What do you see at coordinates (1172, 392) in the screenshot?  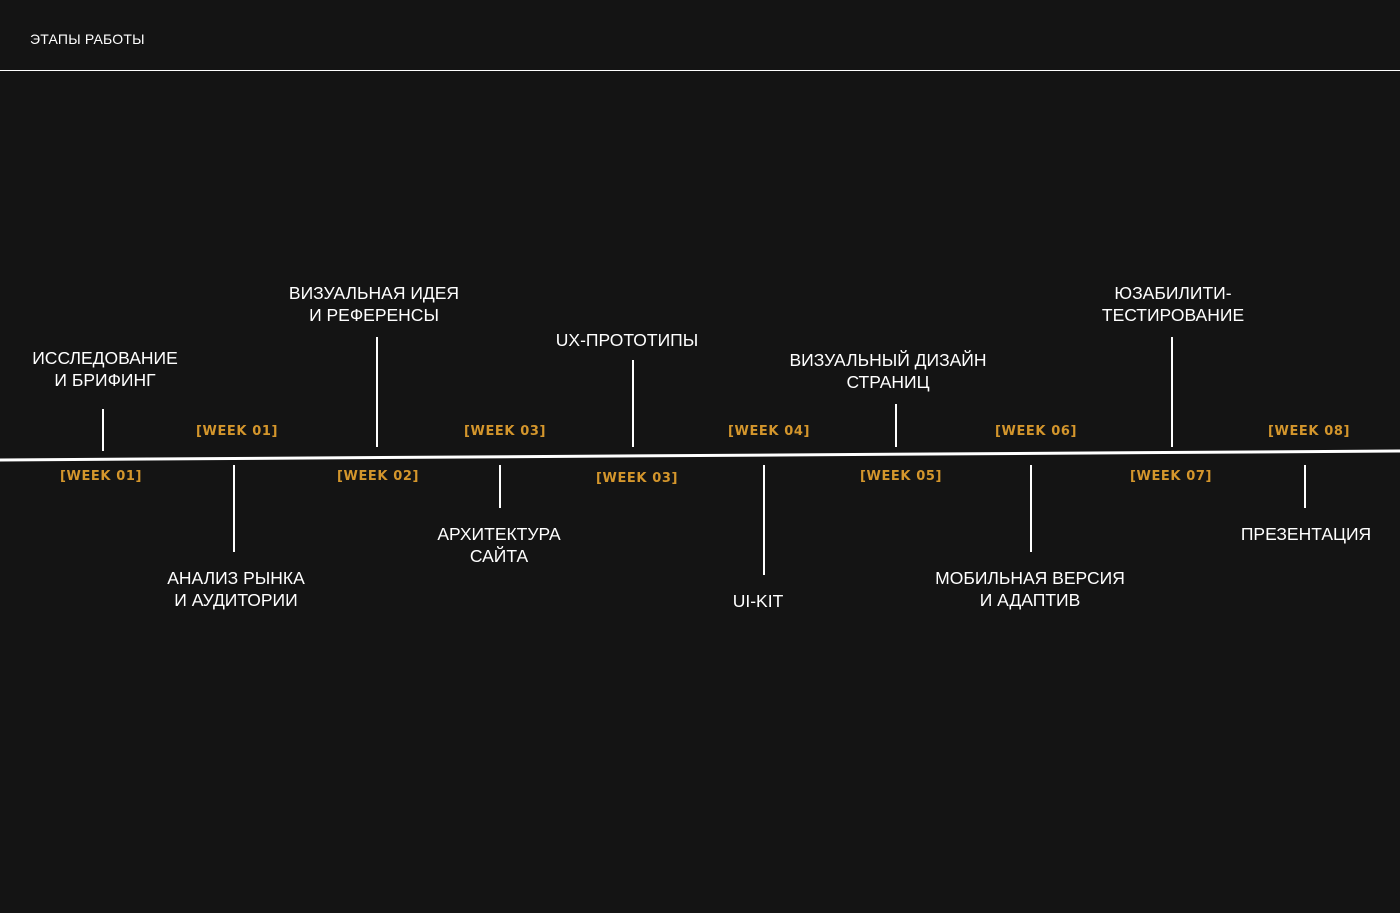 I see `tick-usability-testing` at bounding box center [1172, 392].